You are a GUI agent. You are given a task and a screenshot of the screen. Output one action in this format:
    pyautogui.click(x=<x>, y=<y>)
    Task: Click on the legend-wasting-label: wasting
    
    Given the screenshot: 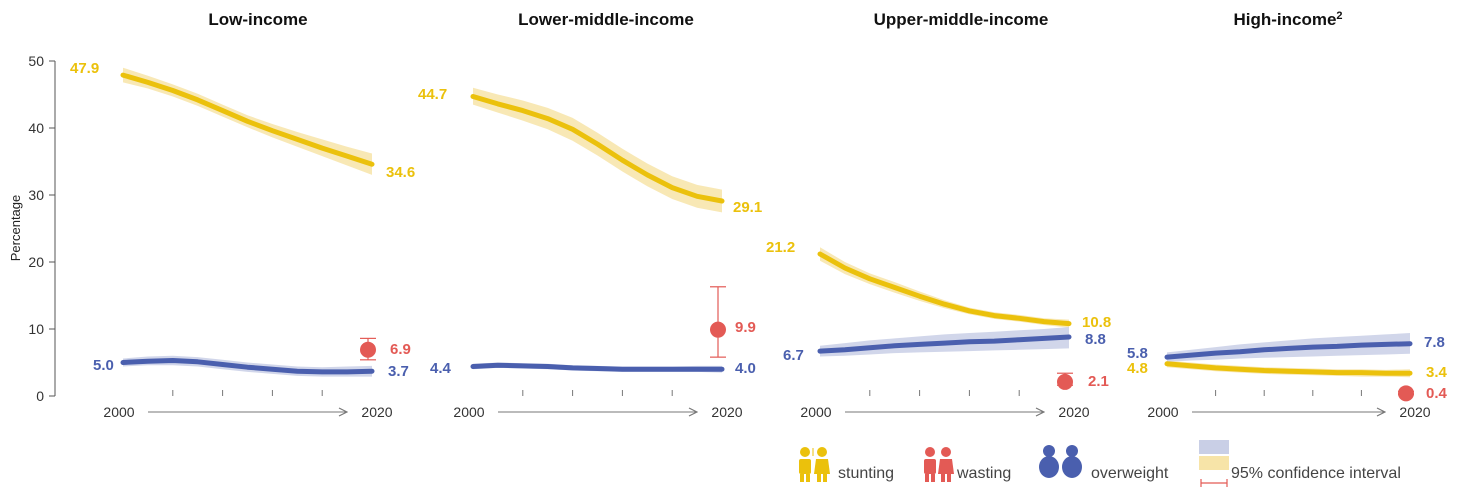 What is the action you would take?
    pyautogui.click(x=983, y=473)
    